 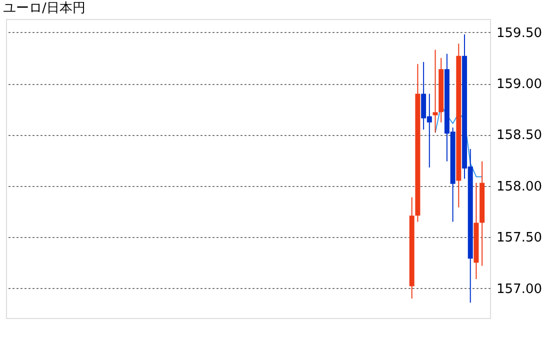 I want to click on y-tick-label: 157.00, so click(x=519, y=289).